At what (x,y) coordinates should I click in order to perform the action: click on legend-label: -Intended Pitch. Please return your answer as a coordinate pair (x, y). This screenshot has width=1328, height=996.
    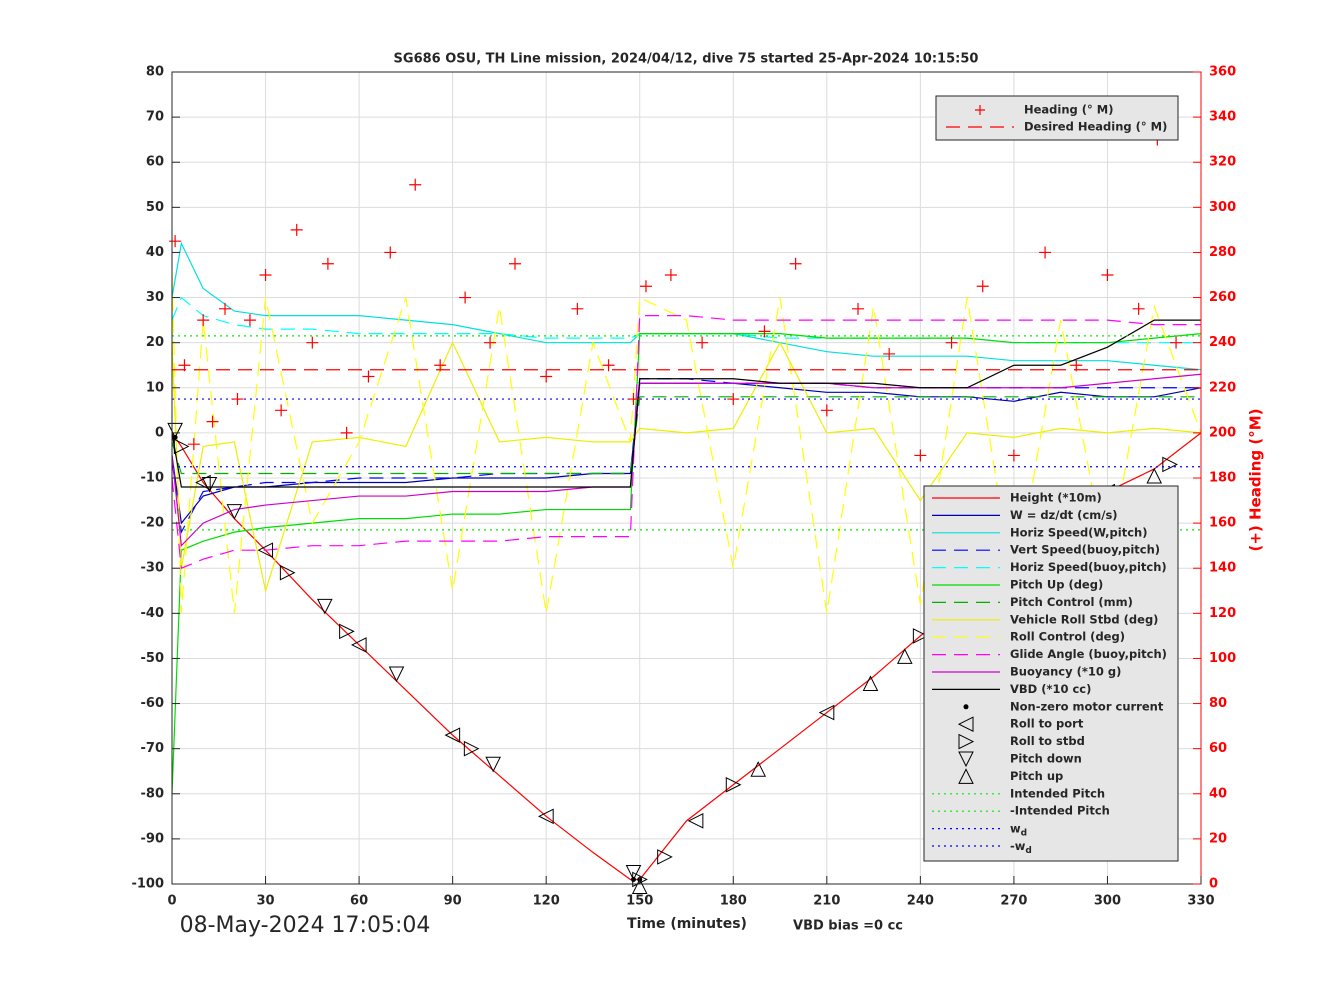
    Looking at the image, I should click on (1060, 811).